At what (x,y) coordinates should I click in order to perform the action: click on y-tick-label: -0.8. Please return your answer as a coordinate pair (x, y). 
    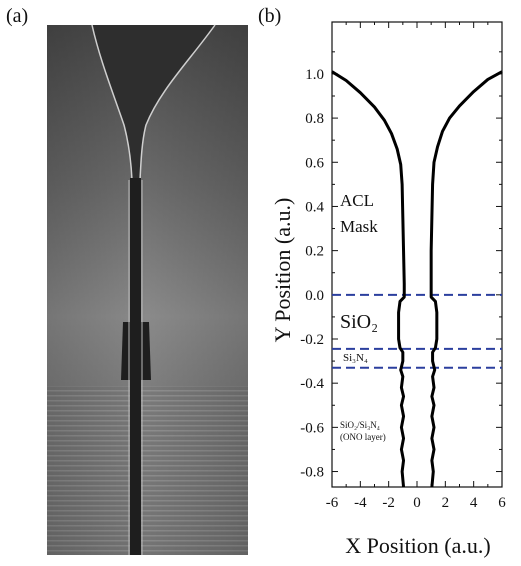
    Looking at the image, I should click on (312, 473).